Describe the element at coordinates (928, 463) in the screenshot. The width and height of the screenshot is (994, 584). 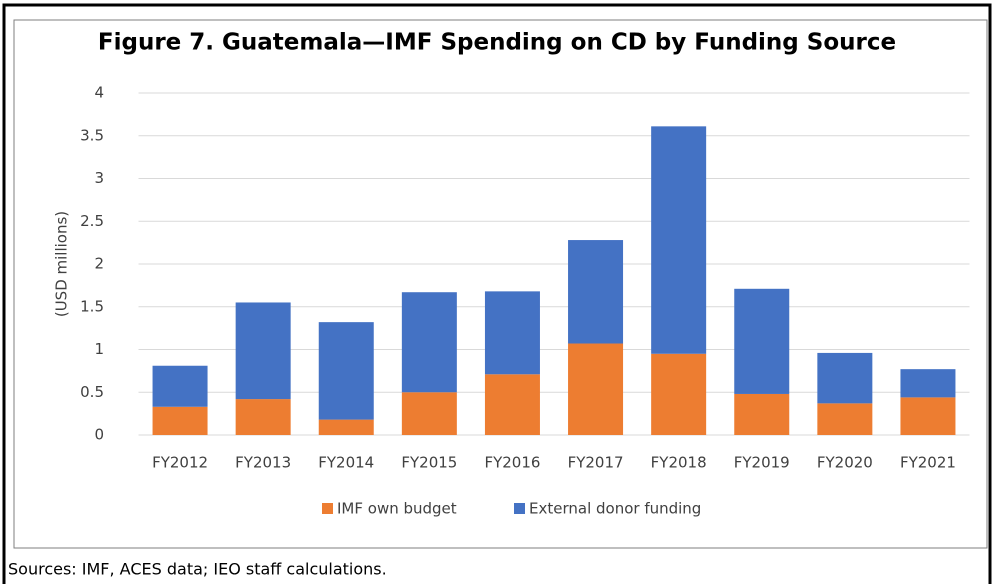
I see `x-tick-label: FY2021` at that location.